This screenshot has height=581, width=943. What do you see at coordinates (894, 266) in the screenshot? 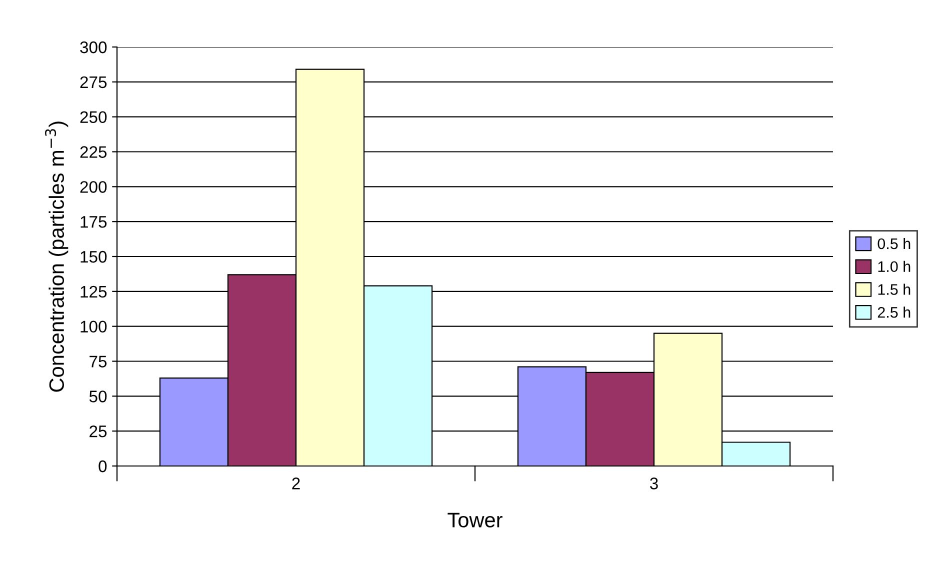
I see `legend-label: 1.0 h` at bounding box center [894, 266].